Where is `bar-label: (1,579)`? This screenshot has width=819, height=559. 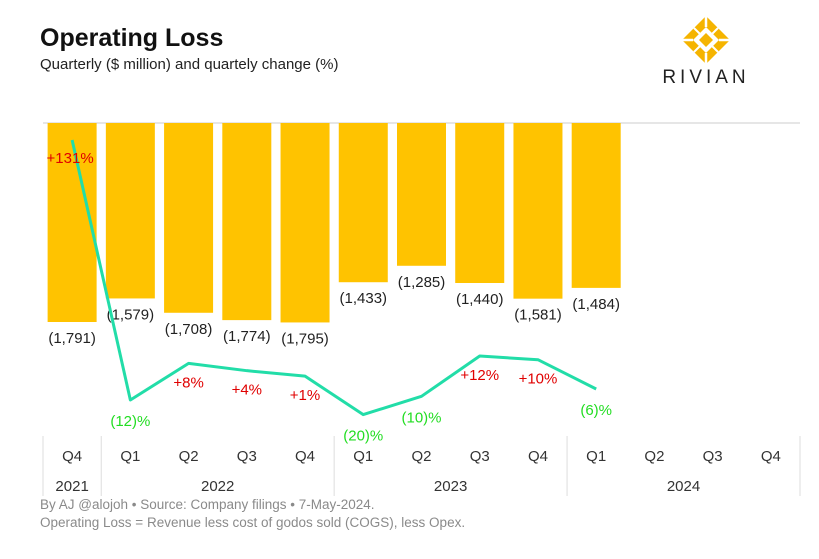 bar-label: (1,579) is located at coordinates (131, 314).